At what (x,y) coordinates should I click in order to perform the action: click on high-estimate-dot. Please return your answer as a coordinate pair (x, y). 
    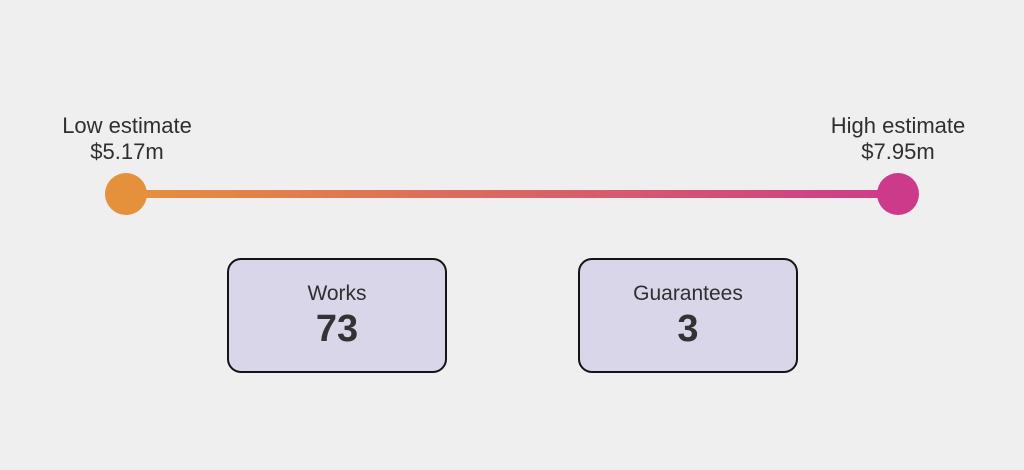
    Looking at the image, I should click on (898, 194).